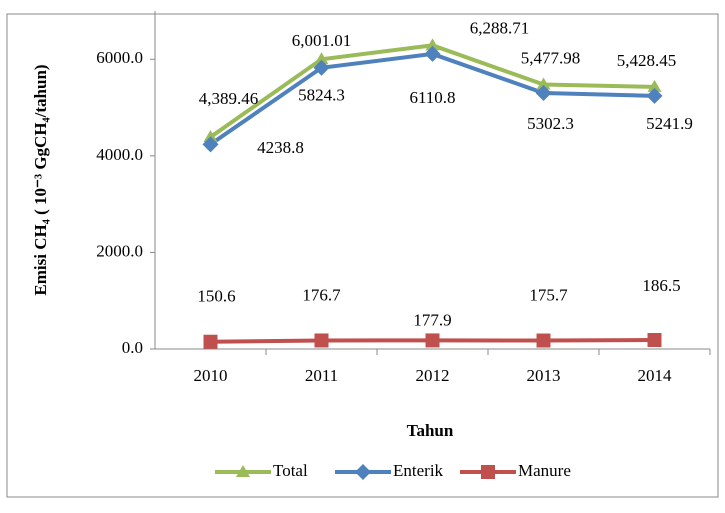 The width and height of the screenshot is (725, 513). What do you see at coordinates (216, 296) in the screenshot?
I see `data-label: 150.6` at bounding box center [216, 296].